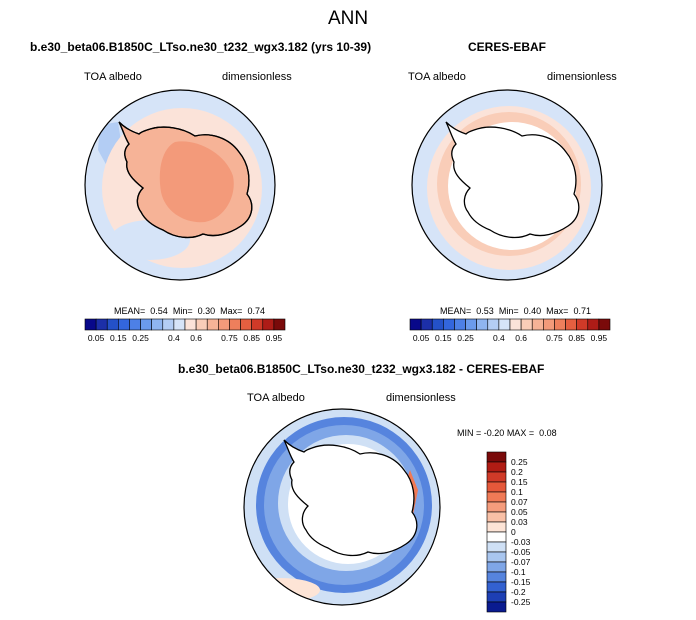 The width and height of the screenshot is (696, 620). Describe the element at coordinates (113, 77) in the screenshot. I see `panel1-variable: TOA albedo` at that location.